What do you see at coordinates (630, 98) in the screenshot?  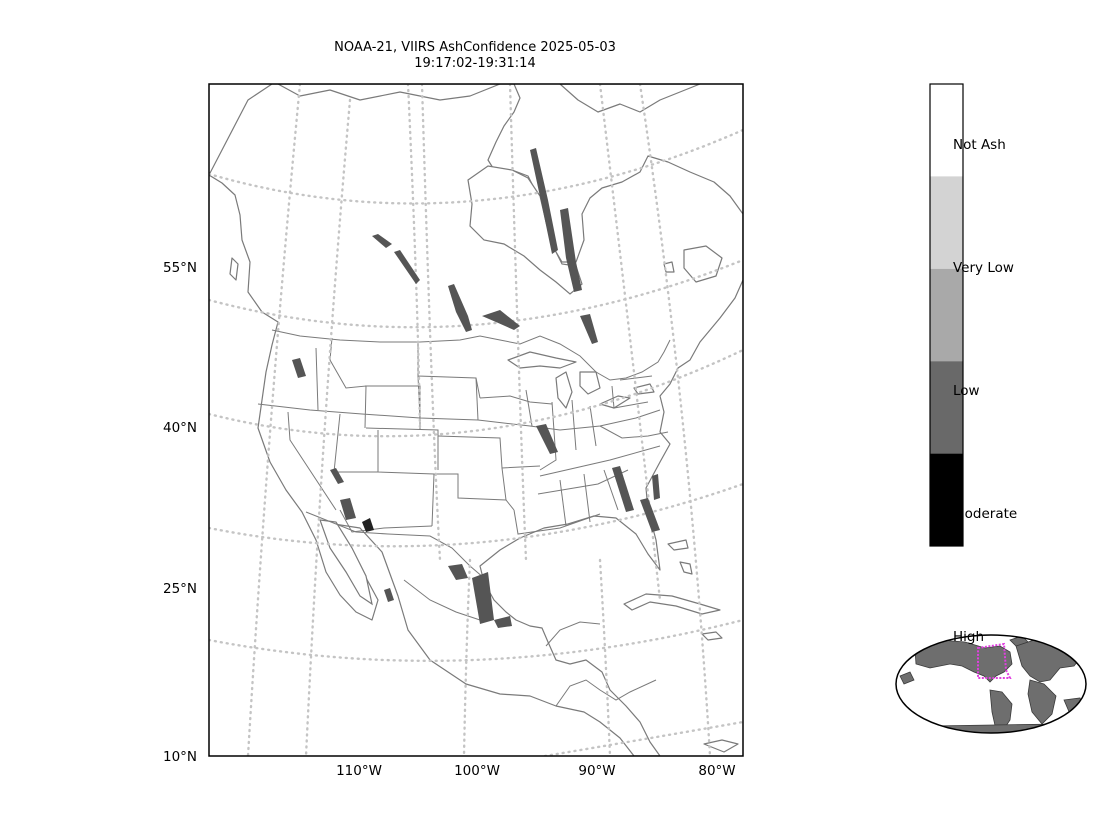 I see `baffin-island` at bounding box center [630, 98].